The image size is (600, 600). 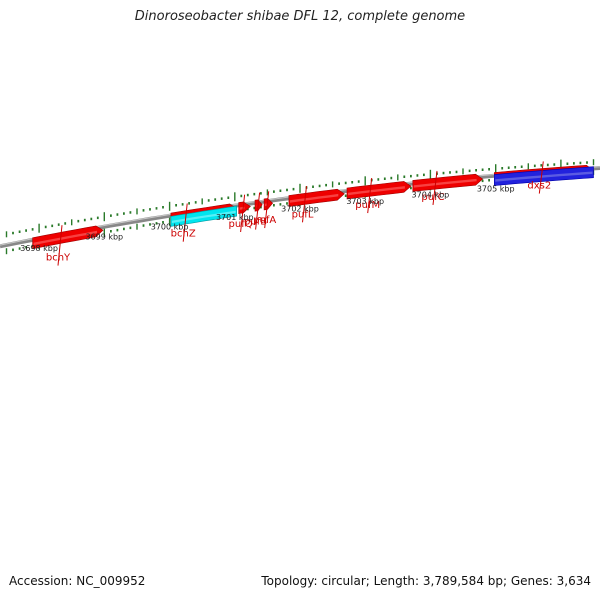 What do you see at coordinates (435, 187) in the screenshot?
I see `label-leader-pufC` at bounding box center [435, 187].